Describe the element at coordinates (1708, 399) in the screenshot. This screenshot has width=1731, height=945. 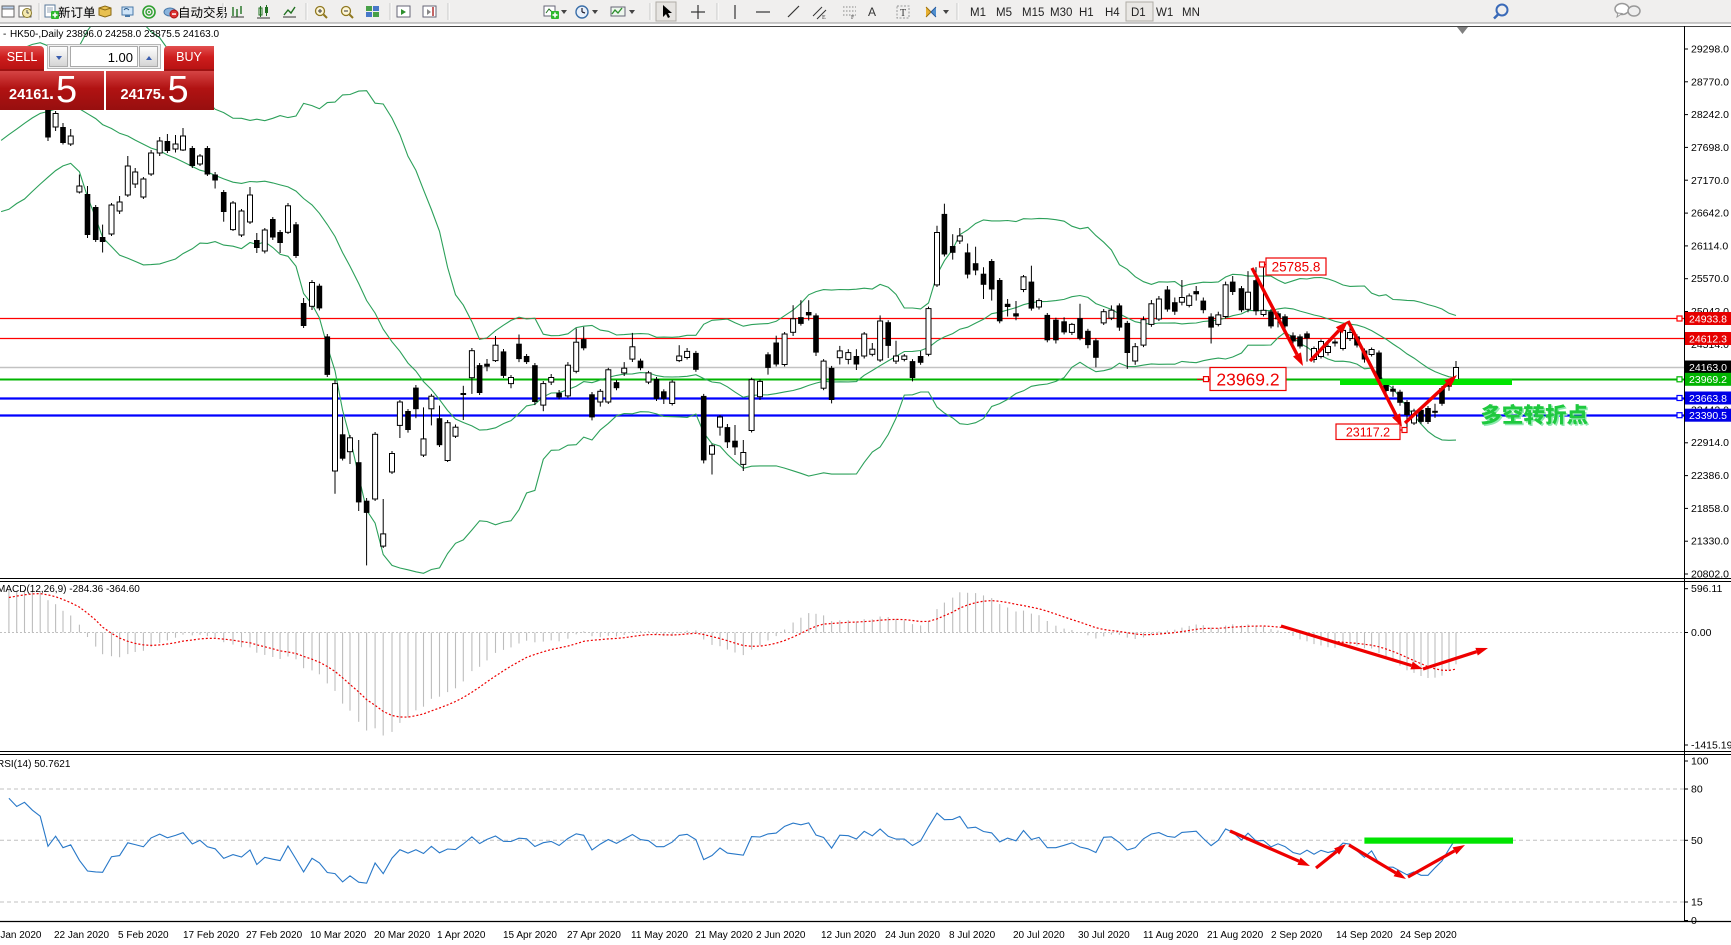
I see `svg-text: 23663.8` at that location.